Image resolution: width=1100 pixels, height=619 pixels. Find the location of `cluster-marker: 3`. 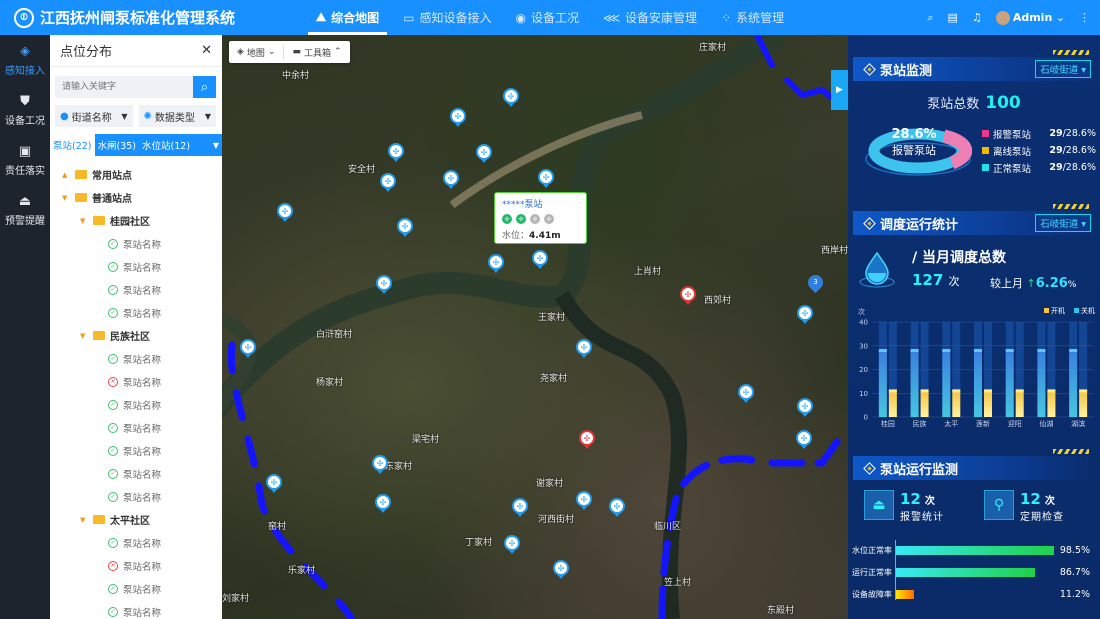

cluster-marker: 3 is located at coordinates (815, 282).